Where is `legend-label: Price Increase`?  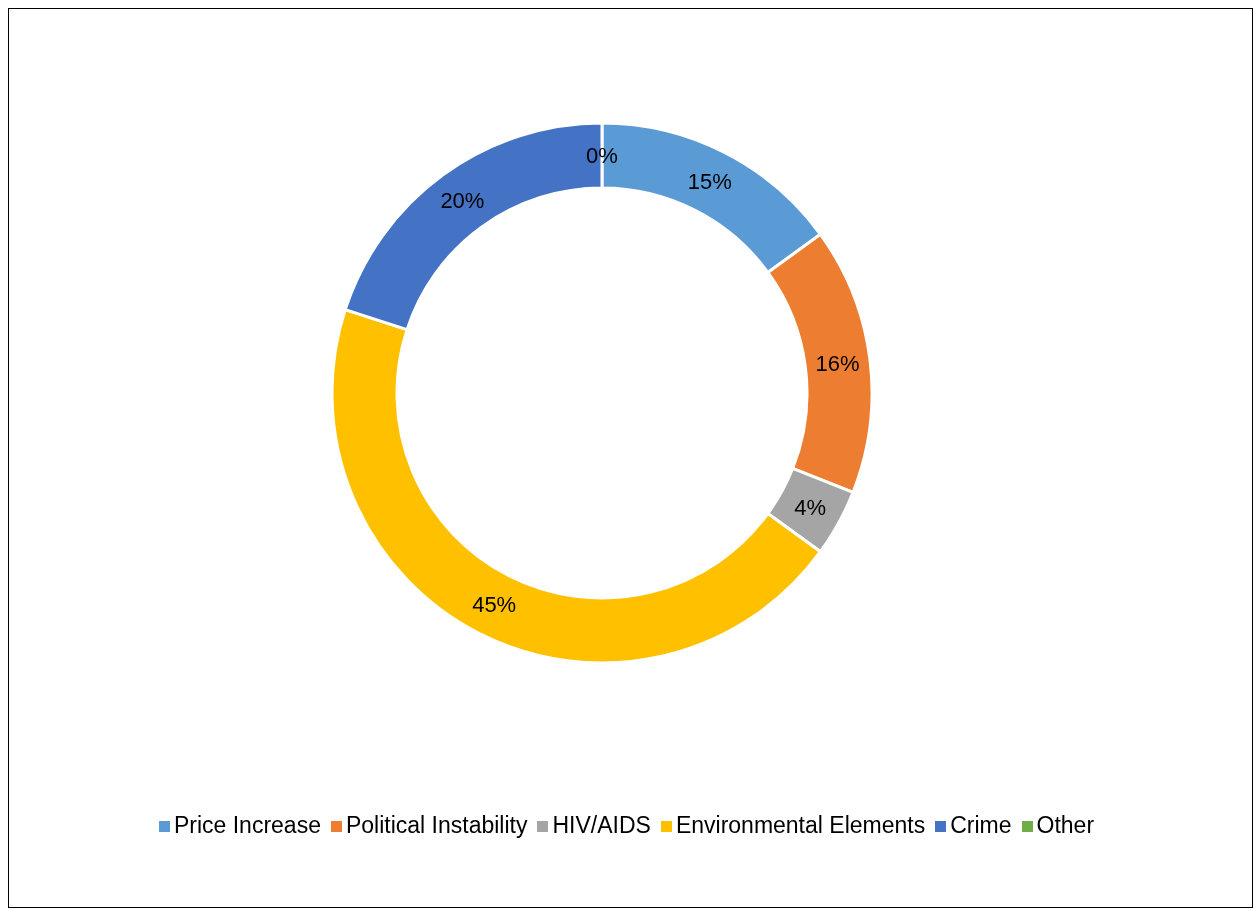 legend-label: Price Increase is located at coordinates (247, 825).